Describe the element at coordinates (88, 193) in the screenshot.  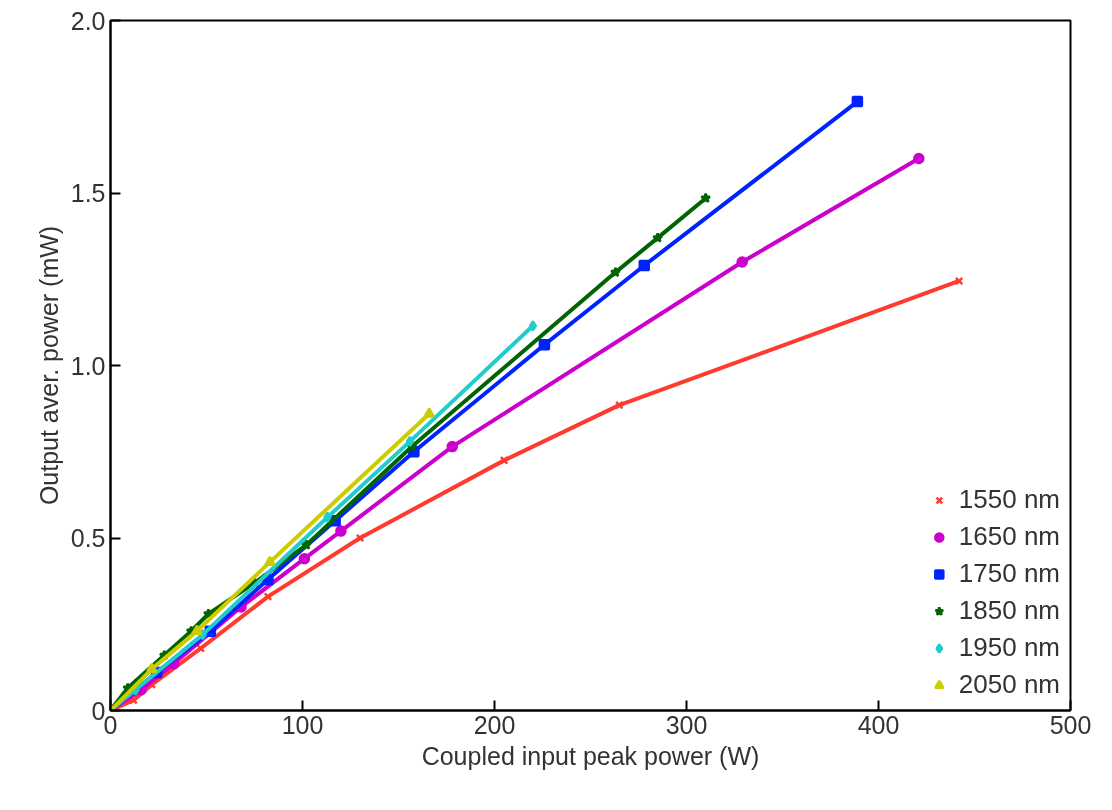
I see `y-tick-label: 1.5` at that location.